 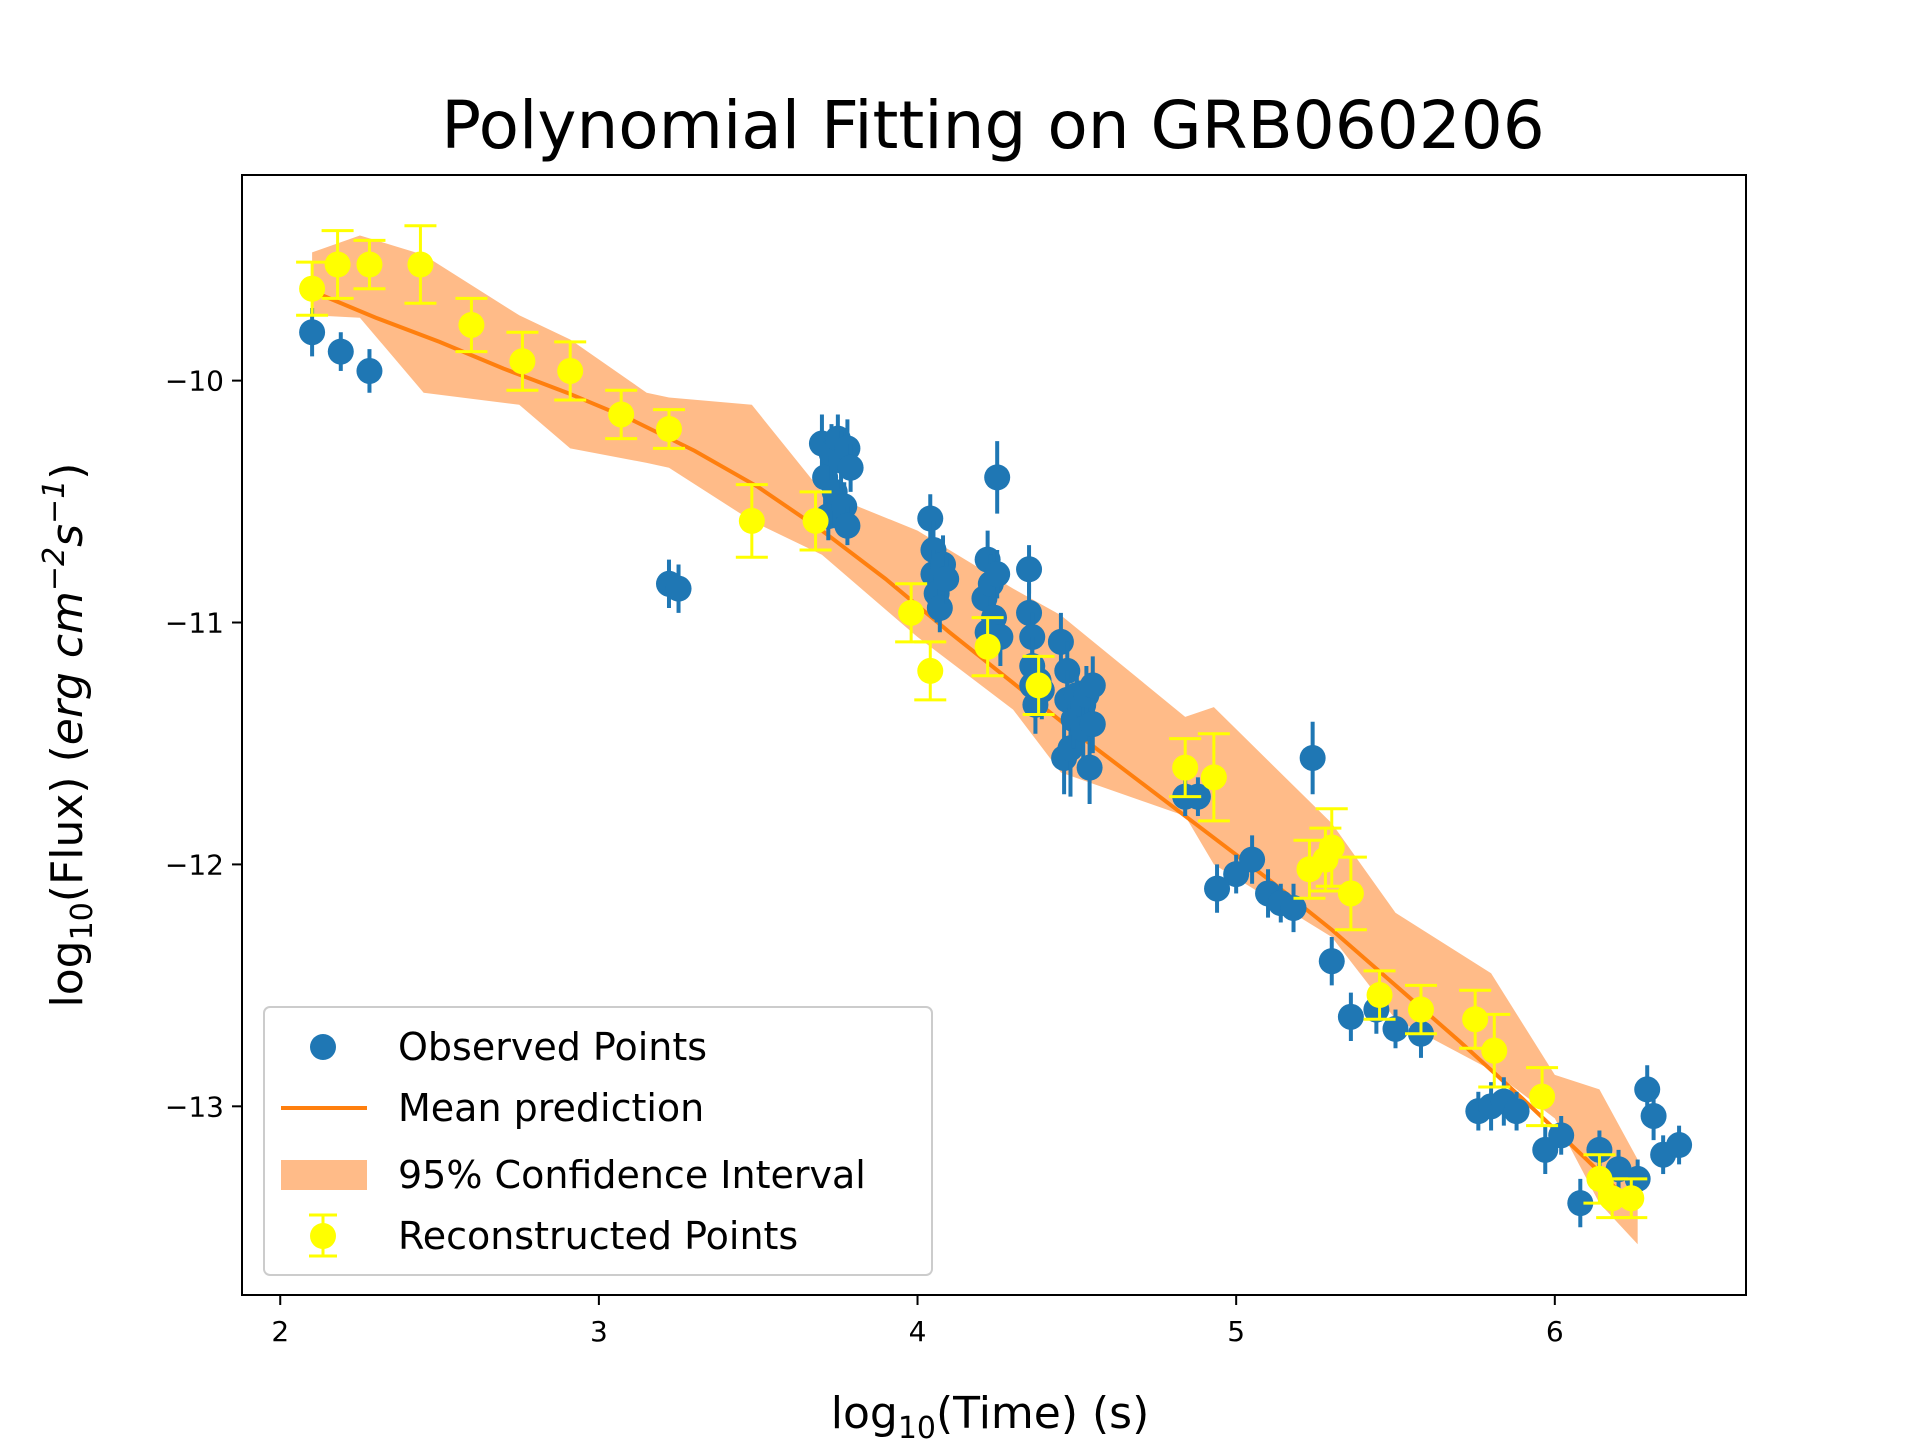 What do you see at coordinates (990, 1414) in the screenshot?
I see `x-axis-title: log10(Time) (s)` at bounding box center [990, 1414].